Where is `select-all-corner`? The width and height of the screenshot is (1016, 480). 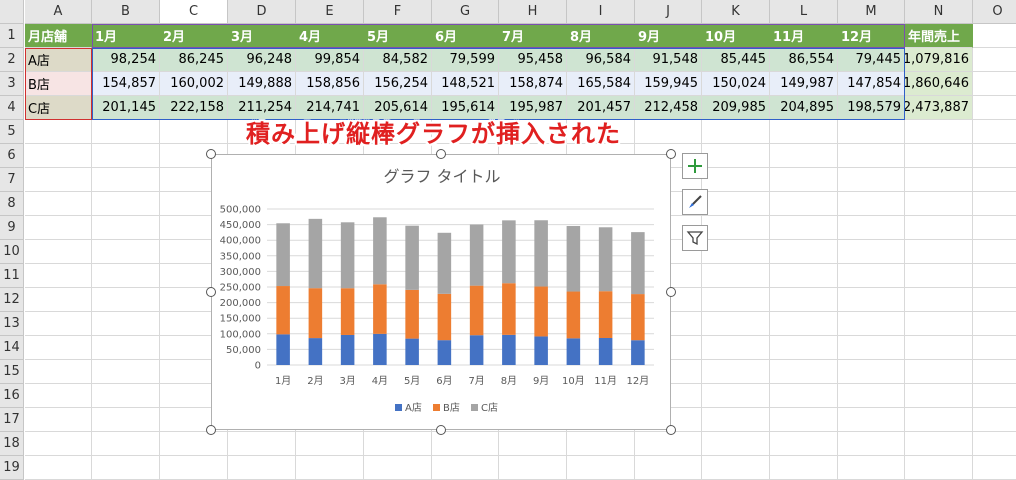
select-all-corner is located at coordinates (12, 12).